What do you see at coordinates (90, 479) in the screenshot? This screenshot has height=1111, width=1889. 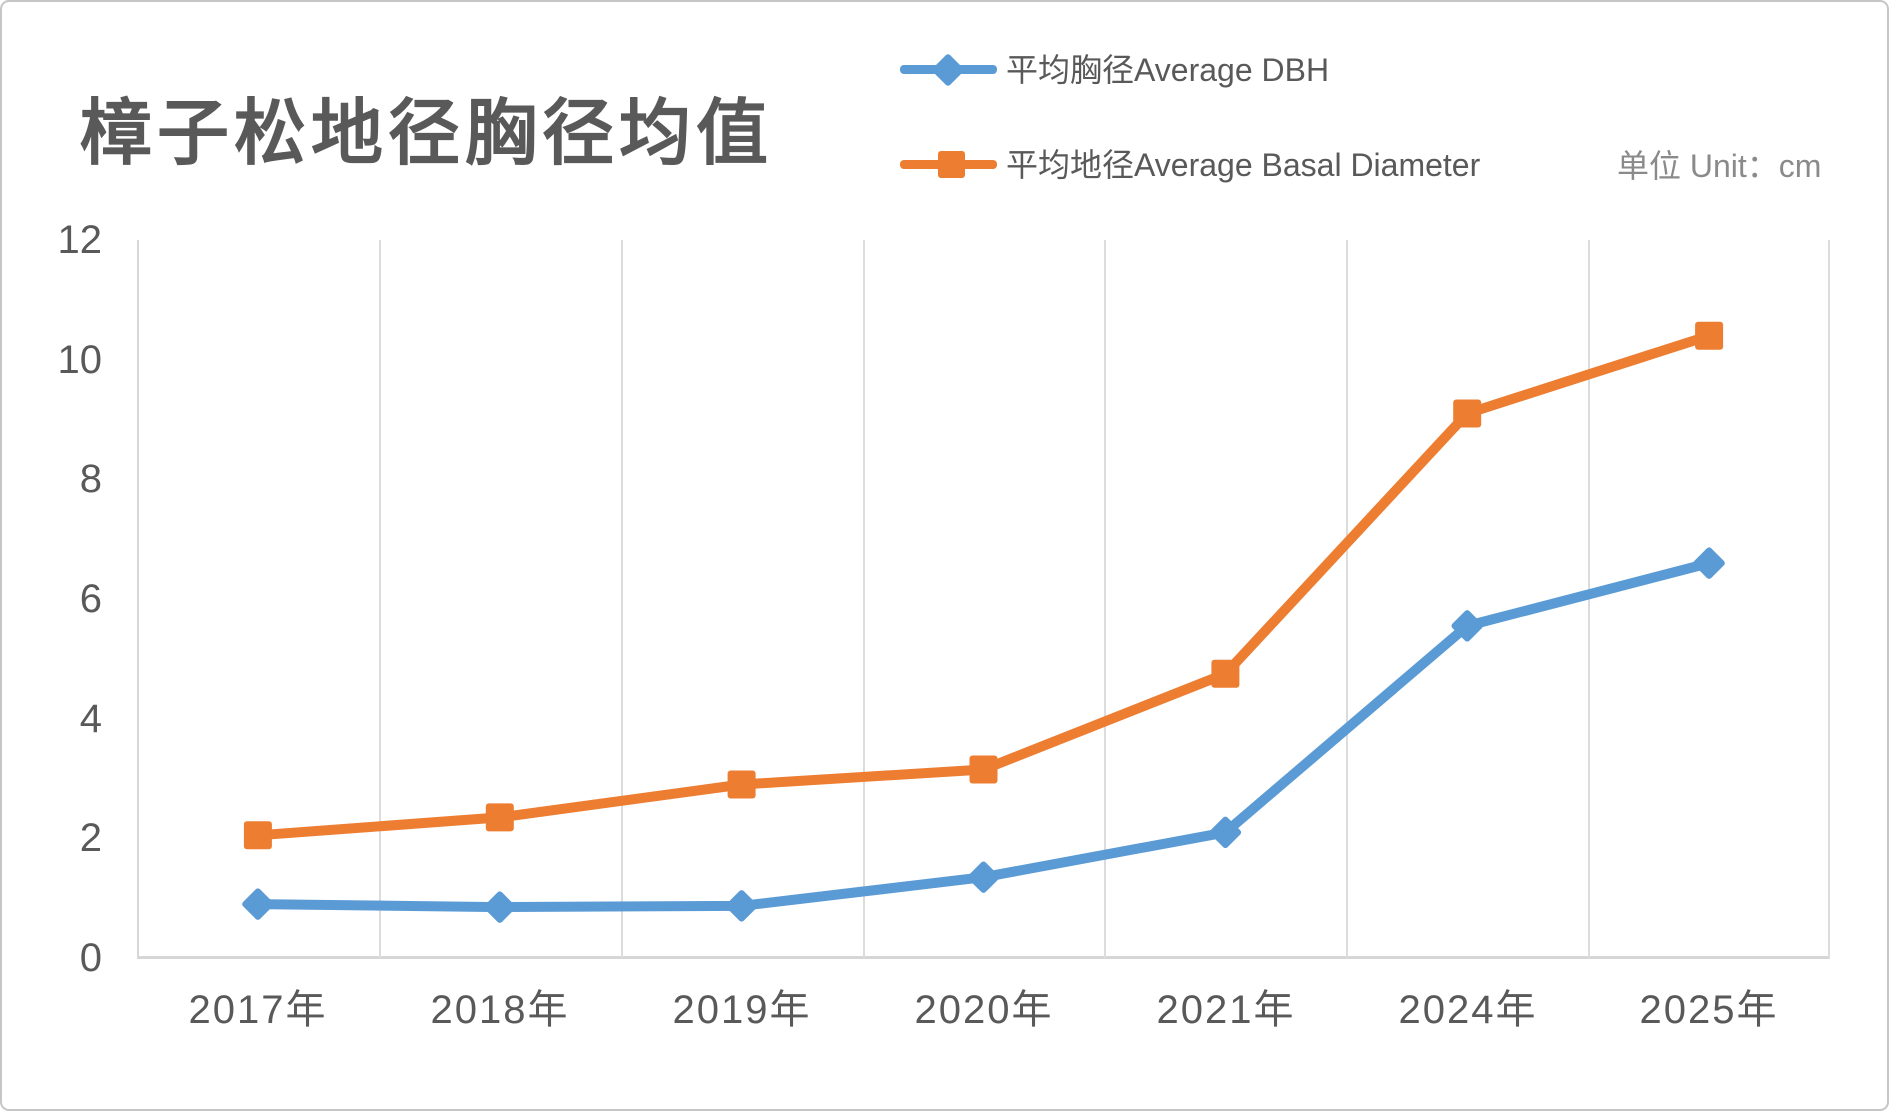 I see `y-tick-8: 8` at bounding box center [90, 479].